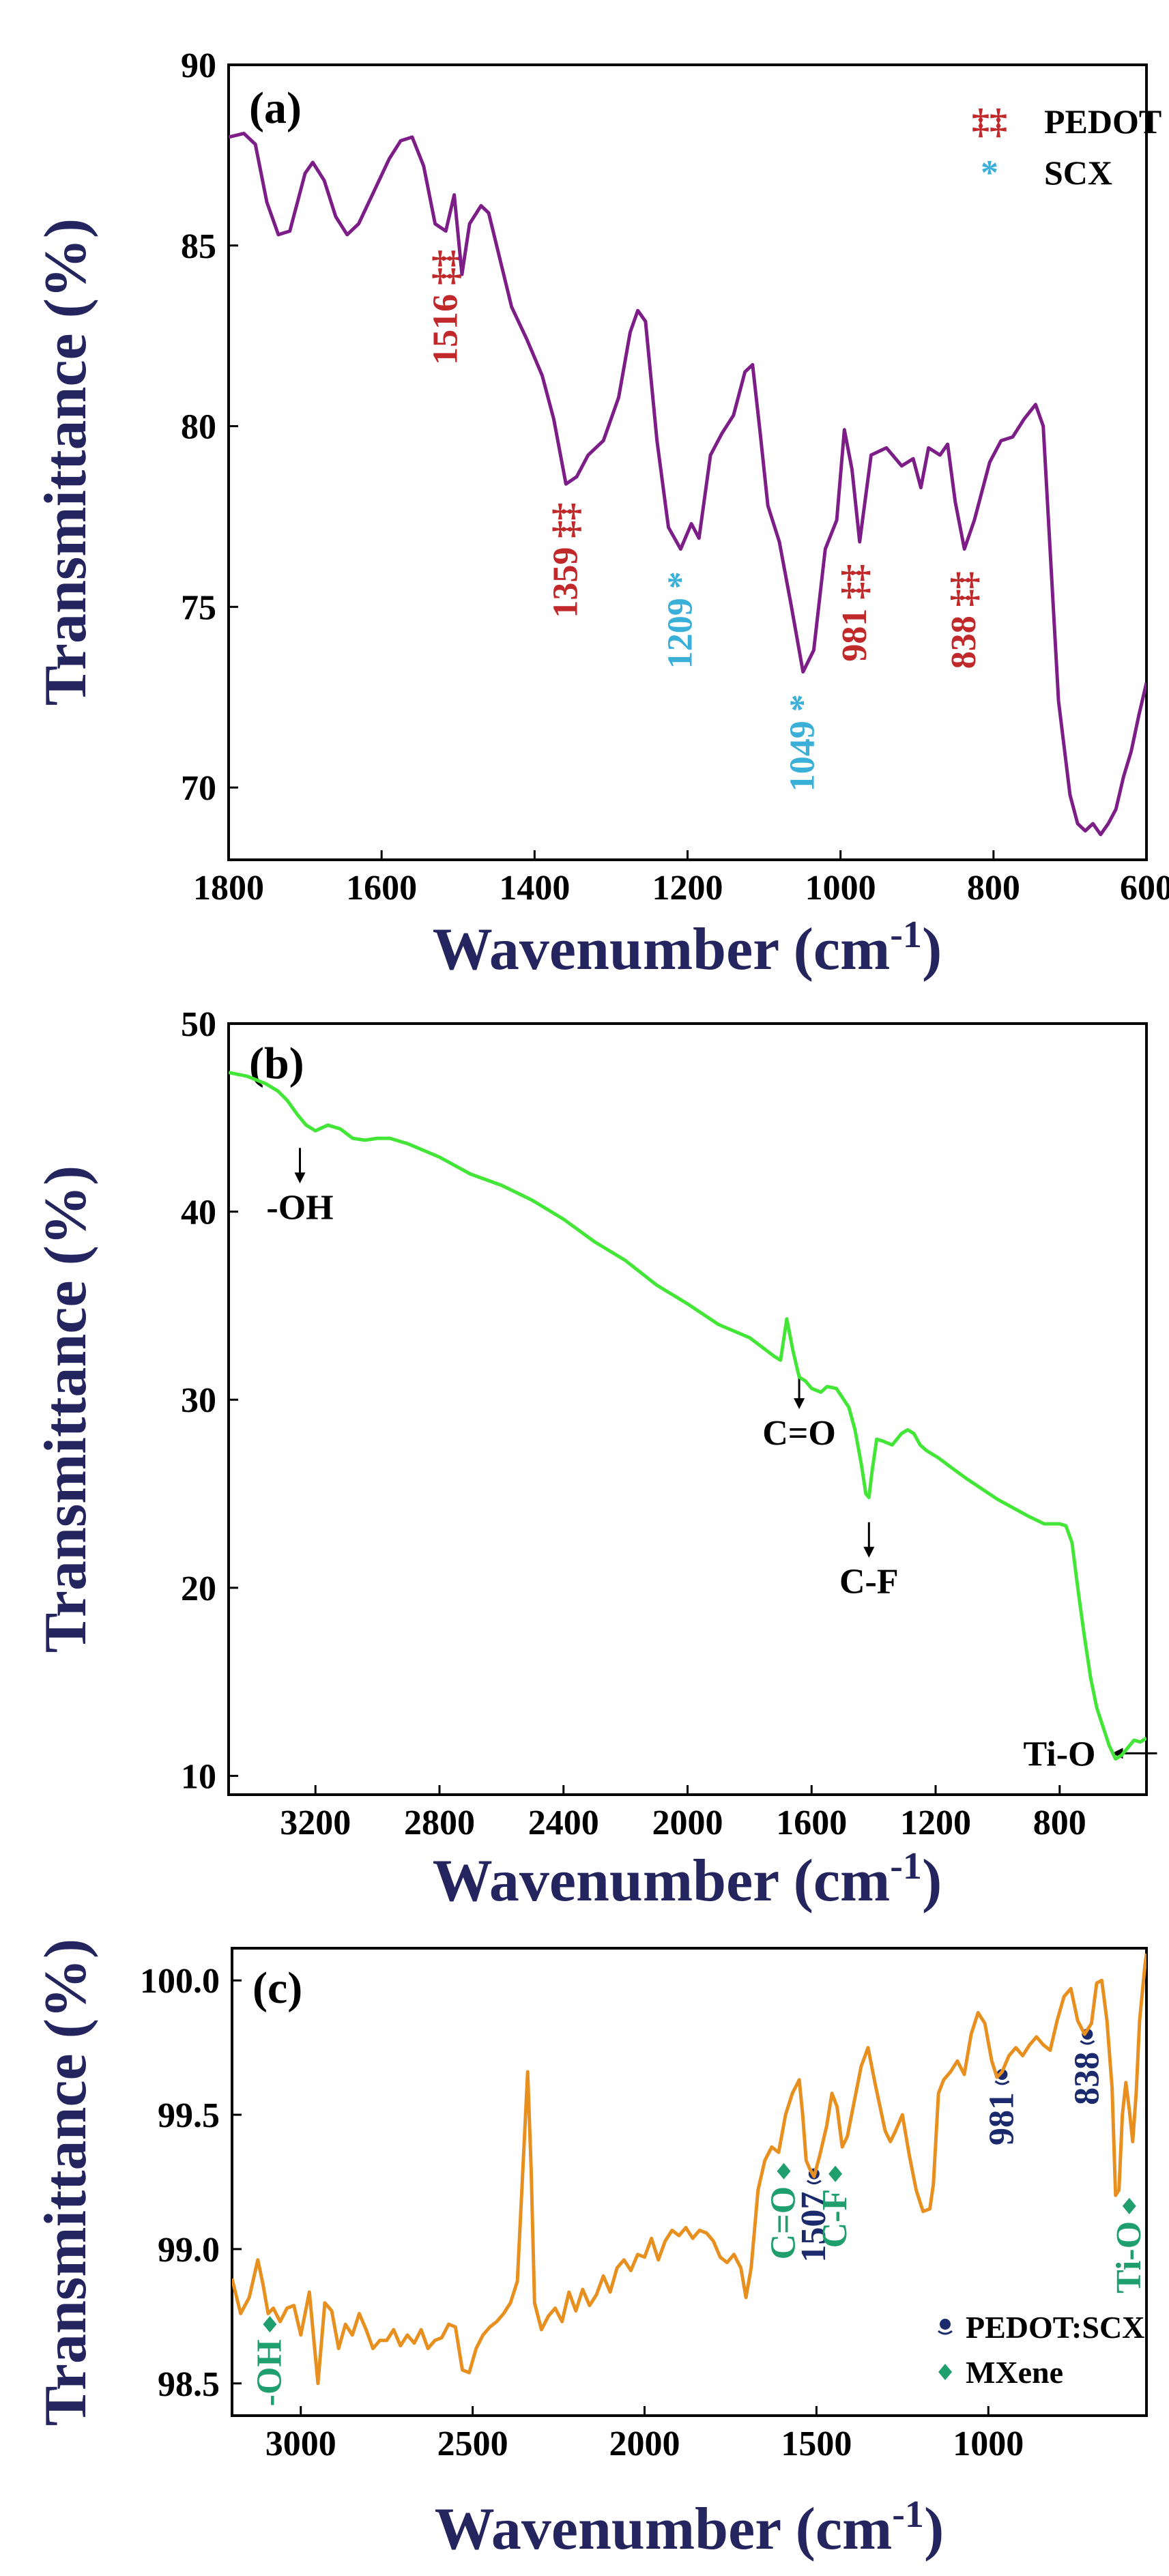 The width and height of the screenshot is (1169, 2576). I want to click on y-tick-label: 98.5, so click(189, 2384).